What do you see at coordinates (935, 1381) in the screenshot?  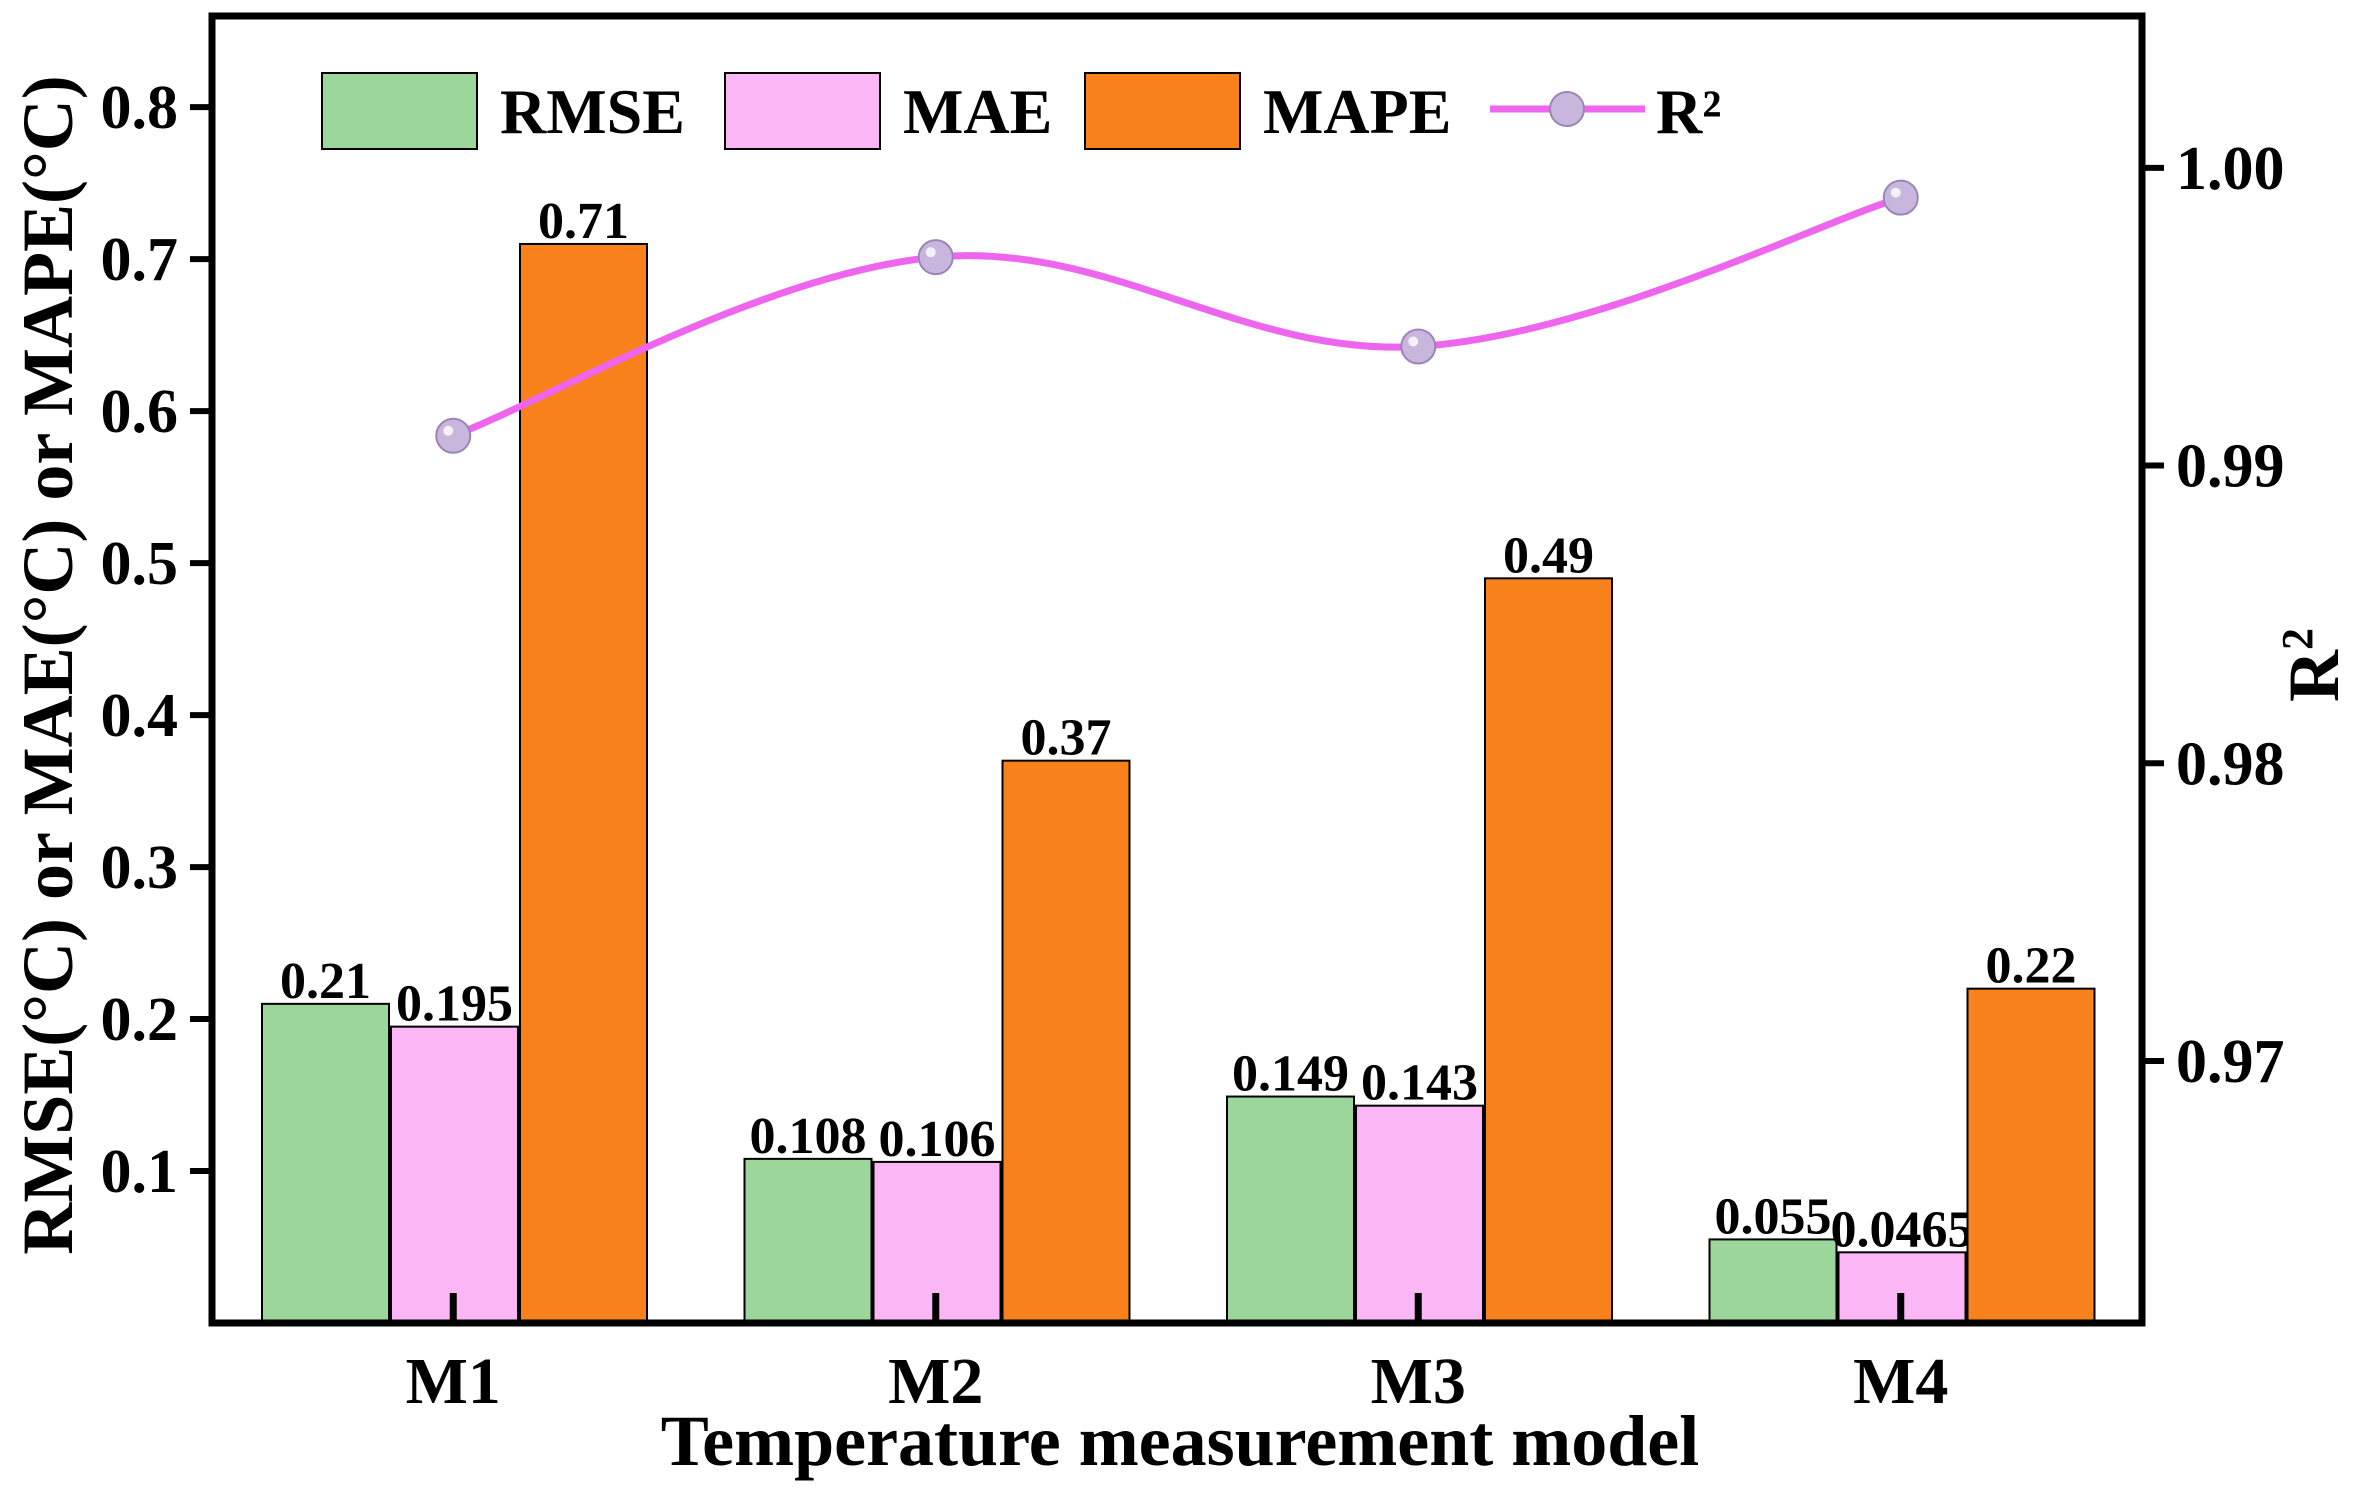 I see `x-tick-label-m2: M2` at bounding box center [935, 1381].